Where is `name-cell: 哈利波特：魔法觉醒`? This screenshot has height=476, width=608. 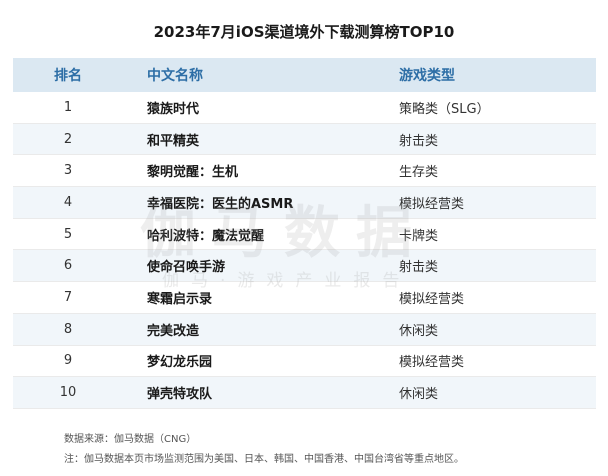 name-cell: 哈利波特：魔法觉醒 is located at coordinates (261, 234).